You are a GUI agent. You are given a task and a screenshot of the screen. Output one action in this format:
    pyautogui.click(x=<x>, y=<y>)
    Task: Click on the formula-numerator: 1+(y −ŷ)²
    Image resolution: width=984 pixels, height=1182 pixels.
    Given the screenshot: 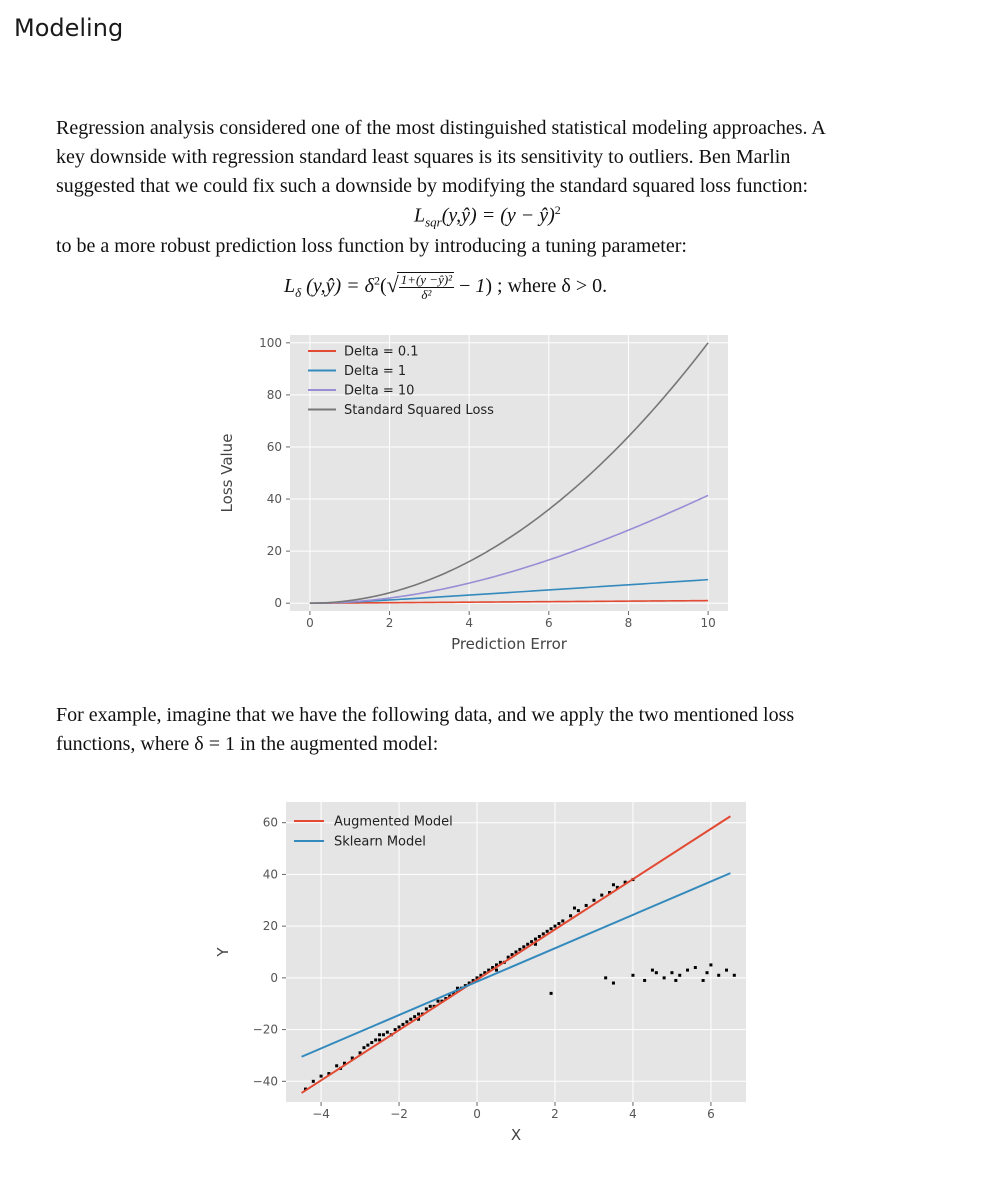 What is the action you would take?
    pyautogui.click(x=426, y=280)
    